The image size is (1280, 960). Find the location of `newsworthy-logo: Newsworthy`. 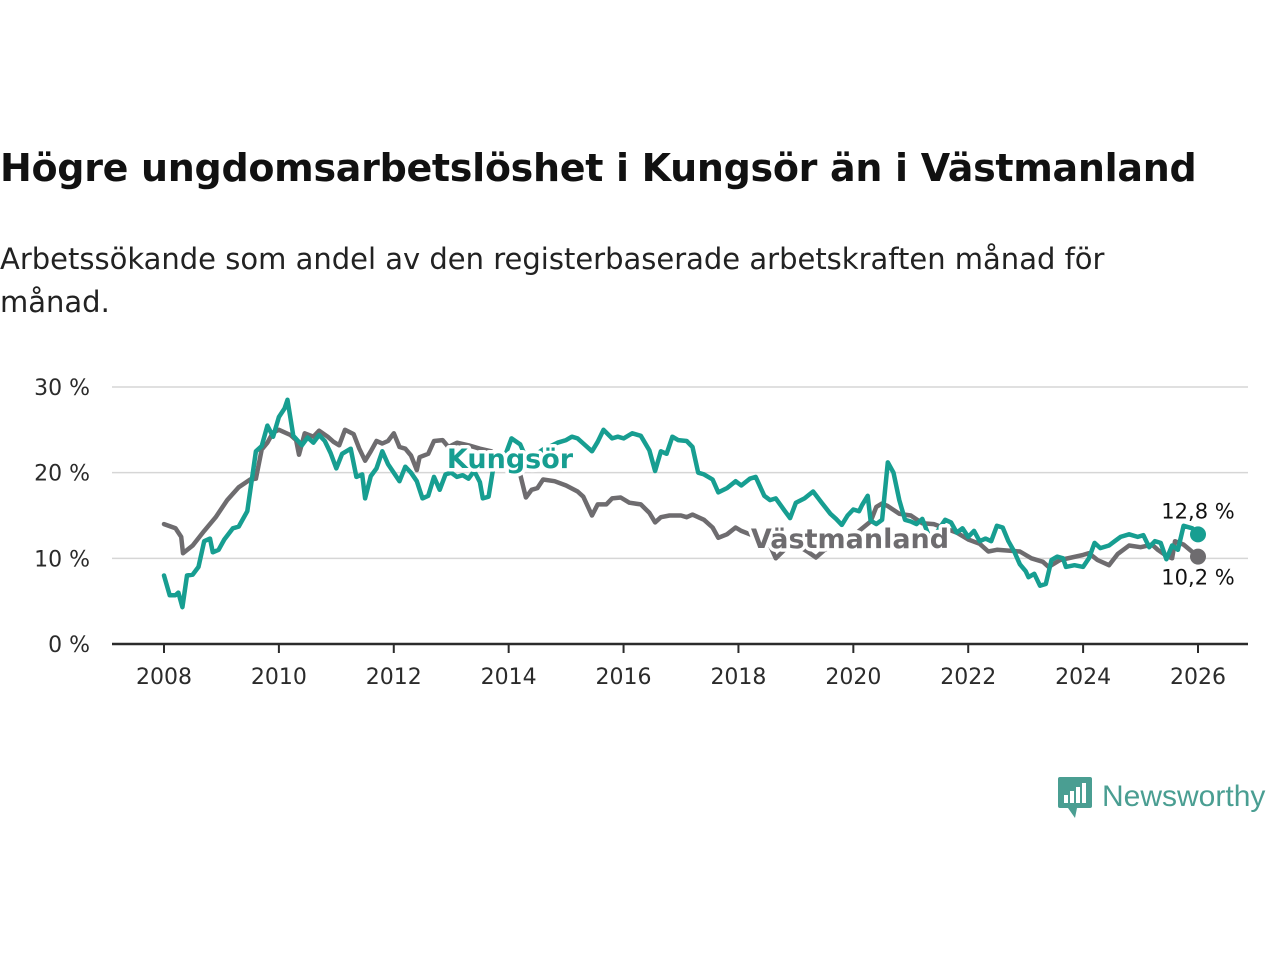

newsworthy-logo: Newsworthy is located at coordinates (1161, 797).